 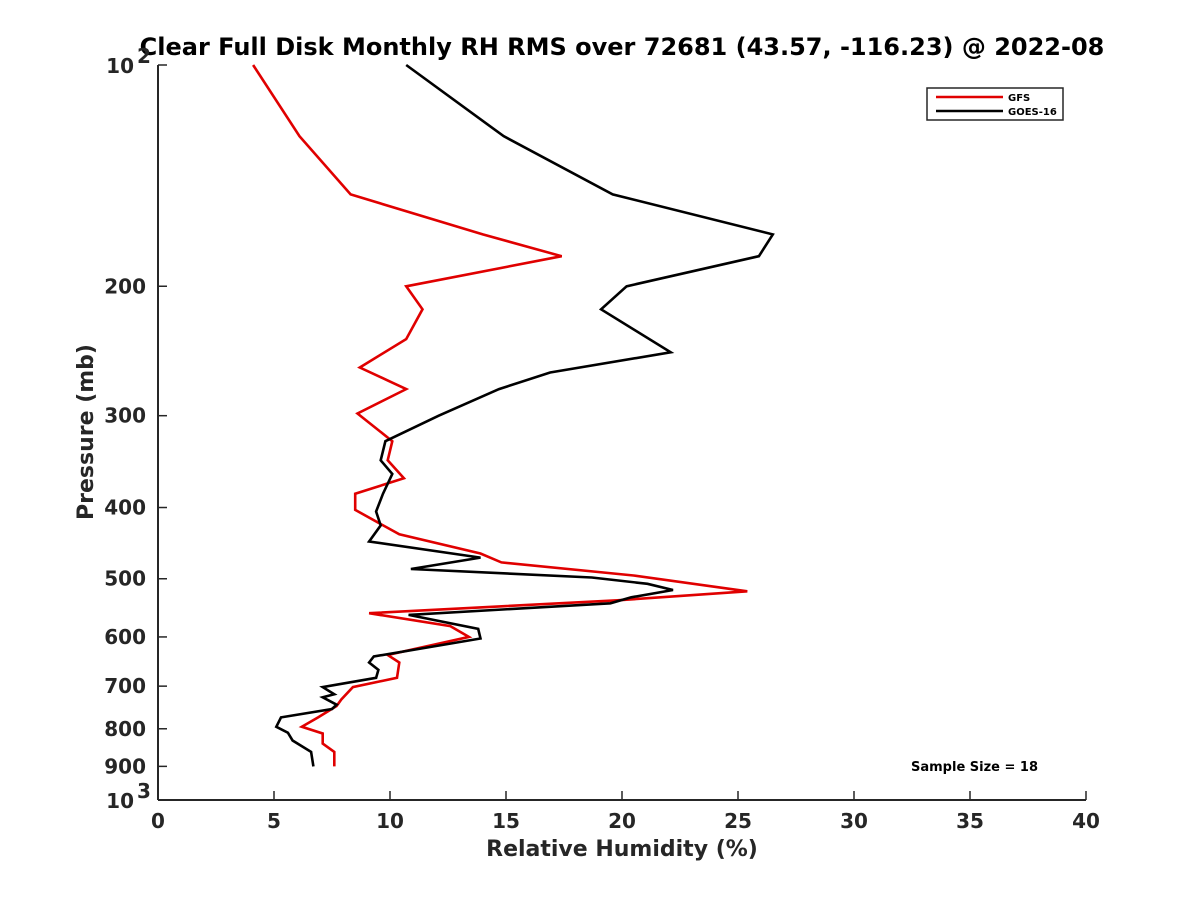 I want to click on legend-box, so click(x=995, y=104).